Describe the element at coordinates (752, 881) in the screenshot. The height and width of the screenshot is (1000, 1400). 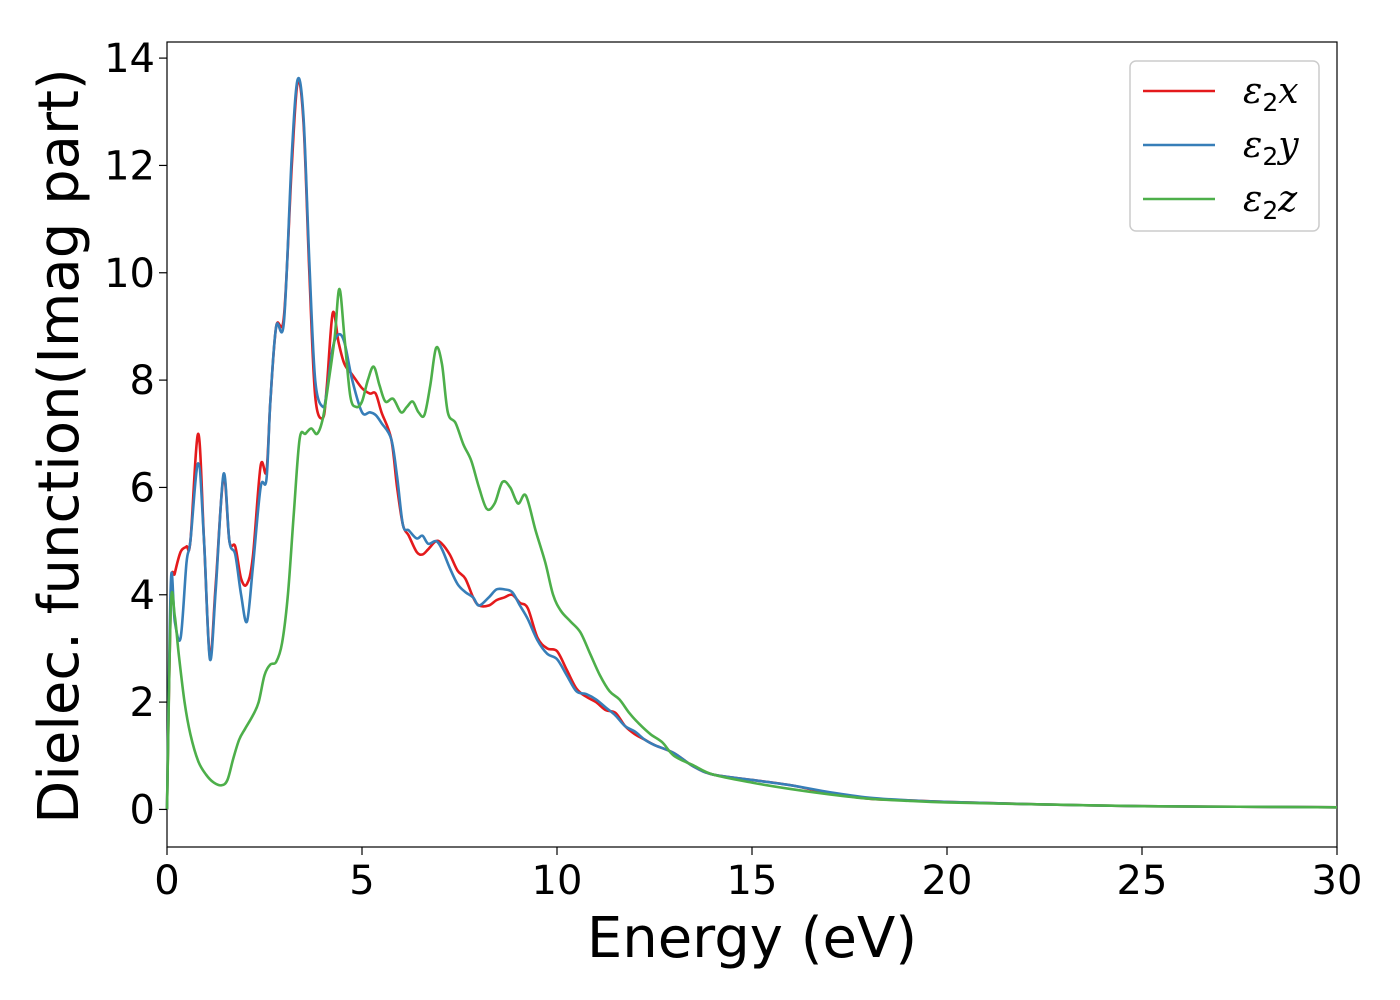
I see `x-tick-label: 15` at that location.